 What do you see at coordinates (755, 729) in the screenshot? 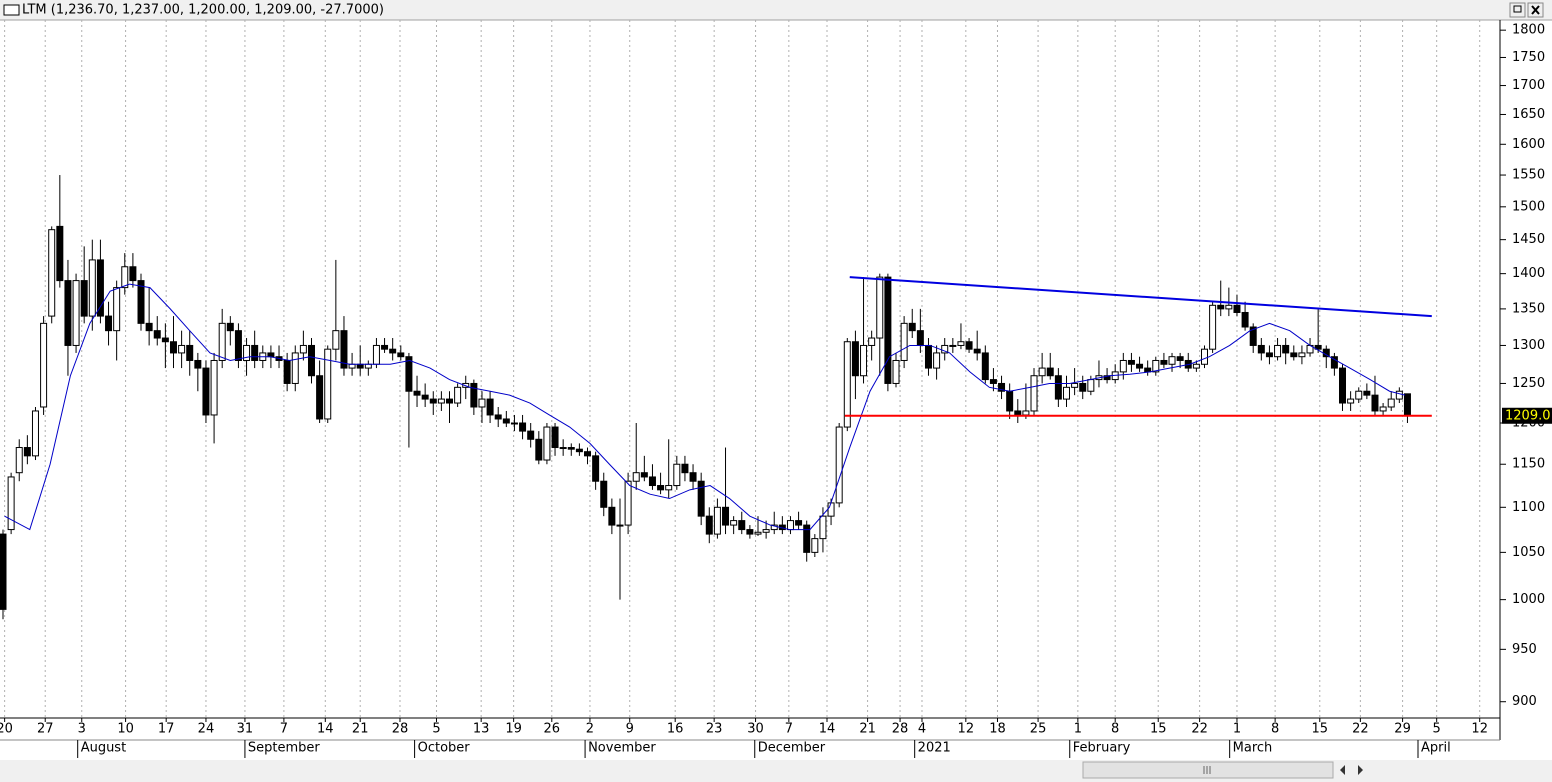
I see `x-tick-label: 30` at bounding box center [755, 729].